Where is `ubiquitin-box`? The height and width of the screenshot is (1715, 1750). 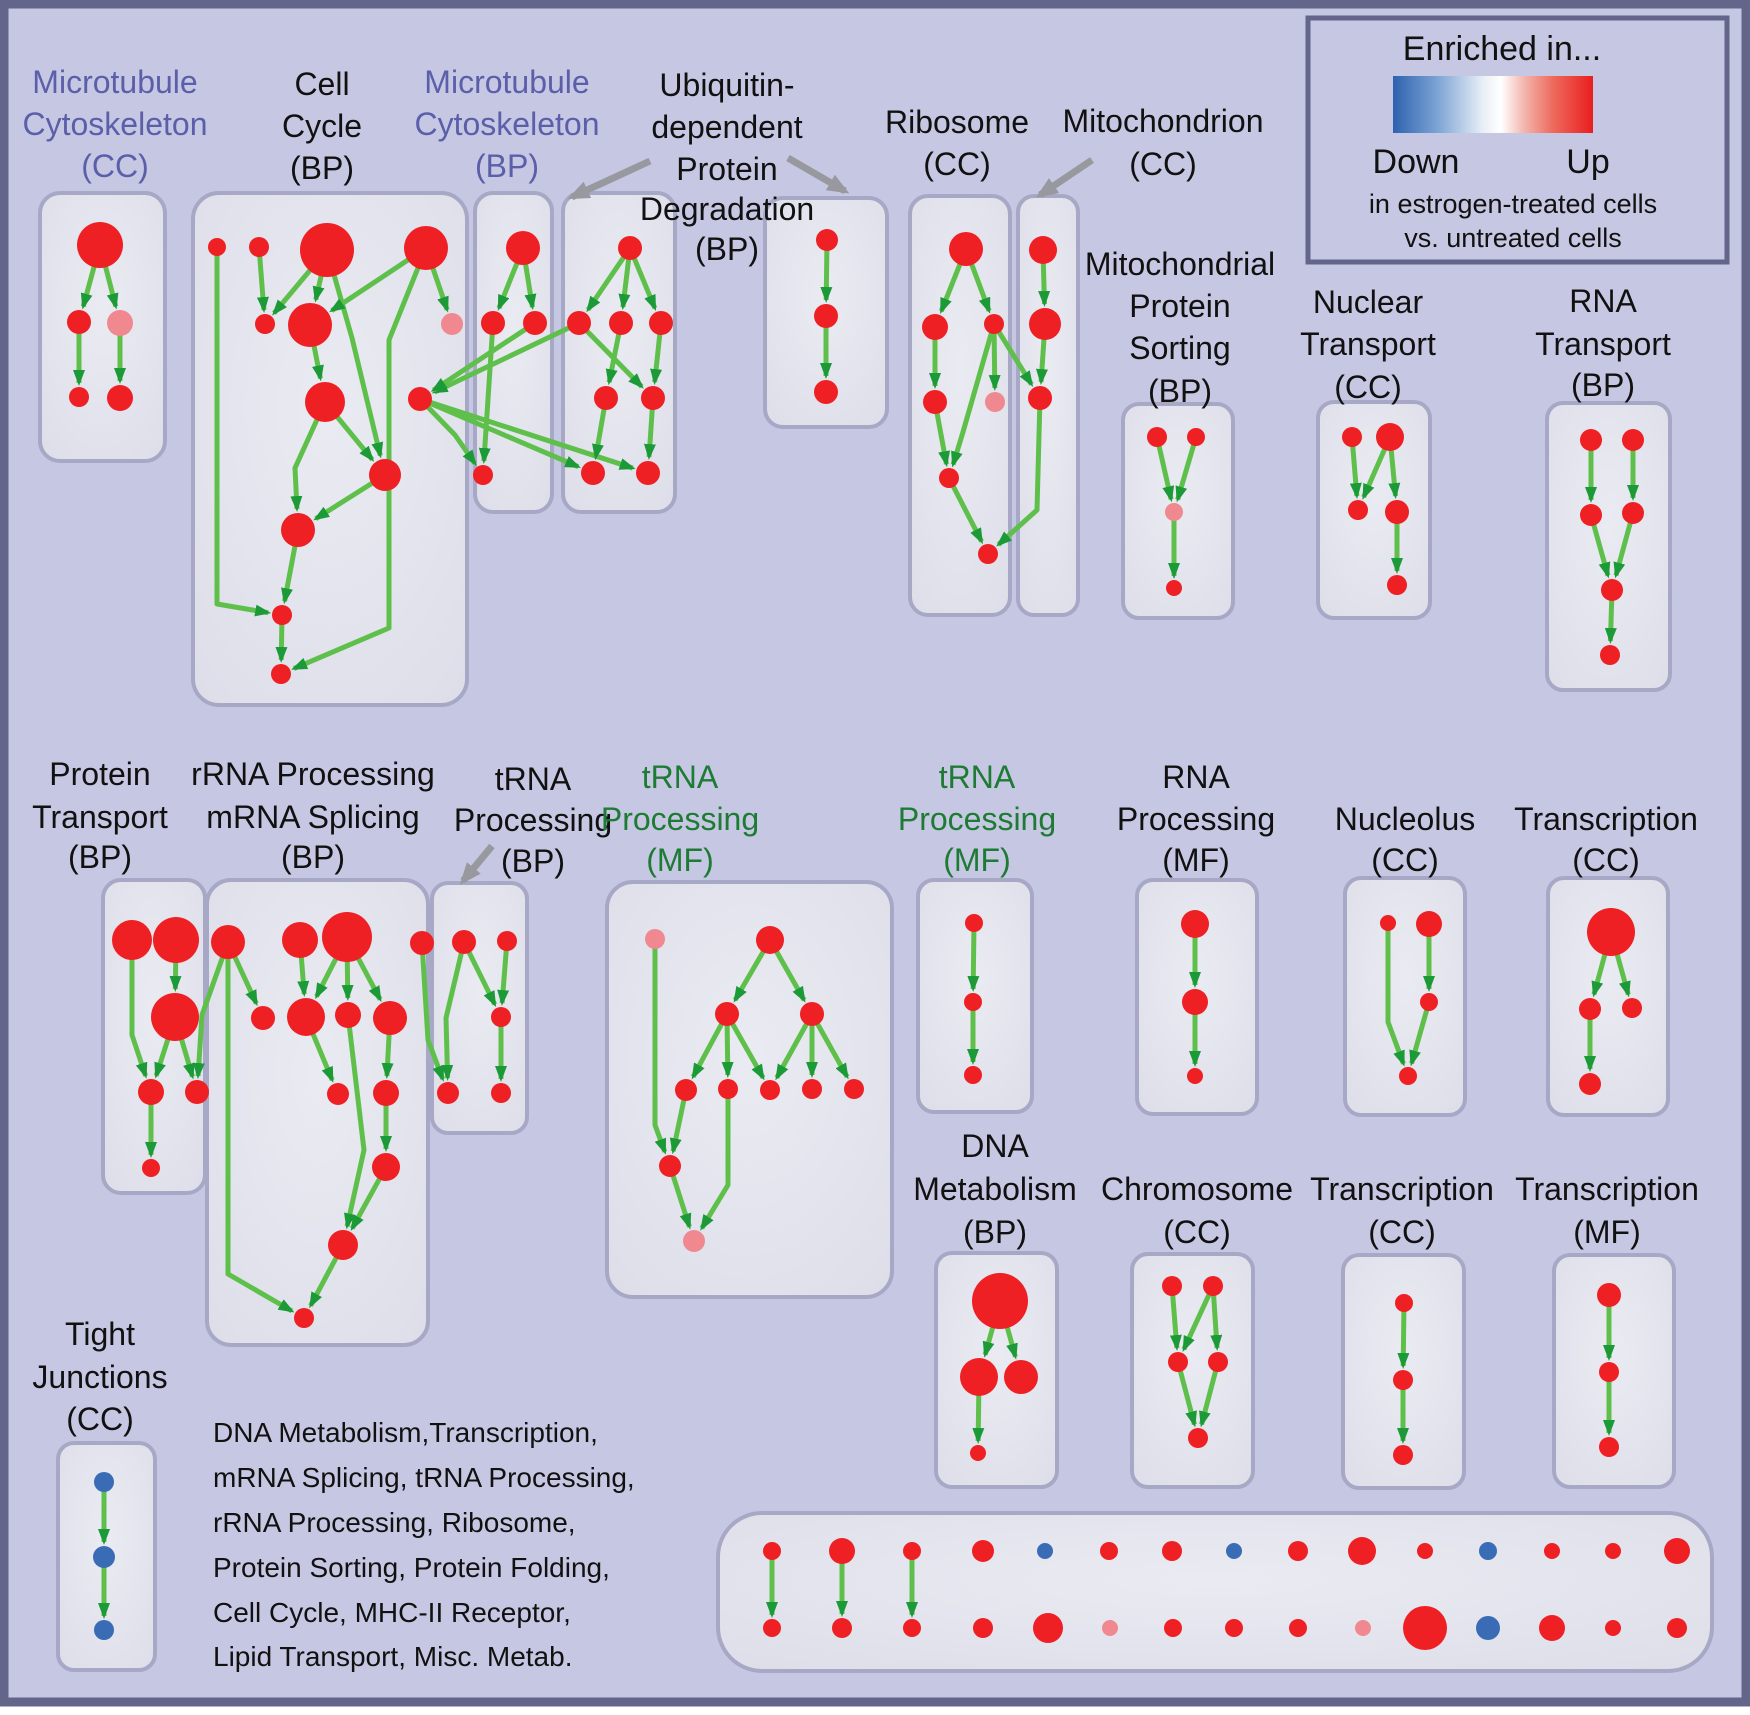
ubiquitin-box is located at coordinates (619, 352).